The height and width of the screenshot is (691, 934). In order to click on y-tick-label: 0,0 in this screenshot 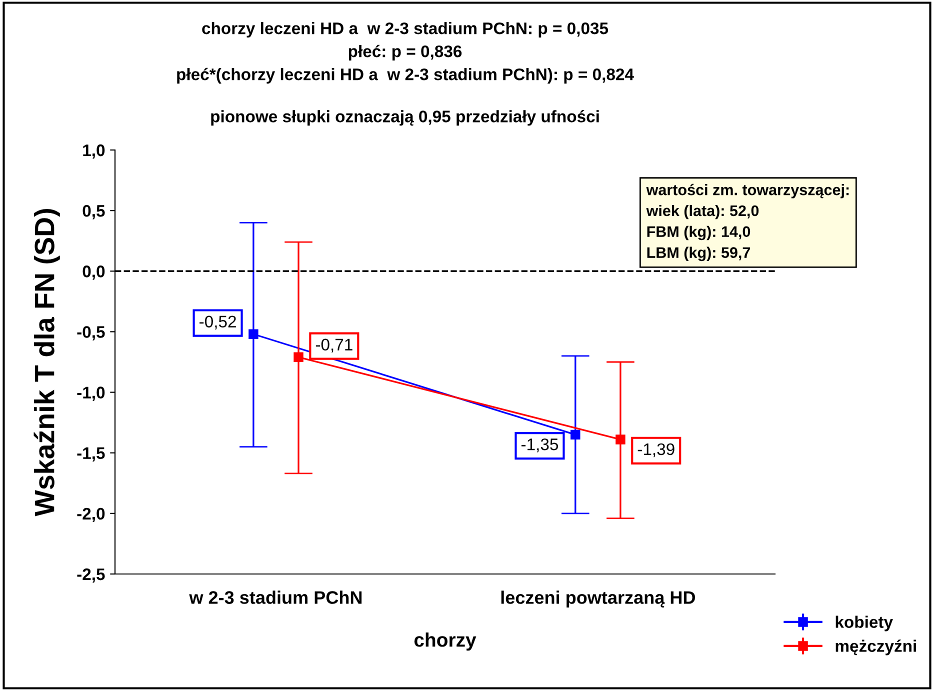, I will do `click(93, 273)`.